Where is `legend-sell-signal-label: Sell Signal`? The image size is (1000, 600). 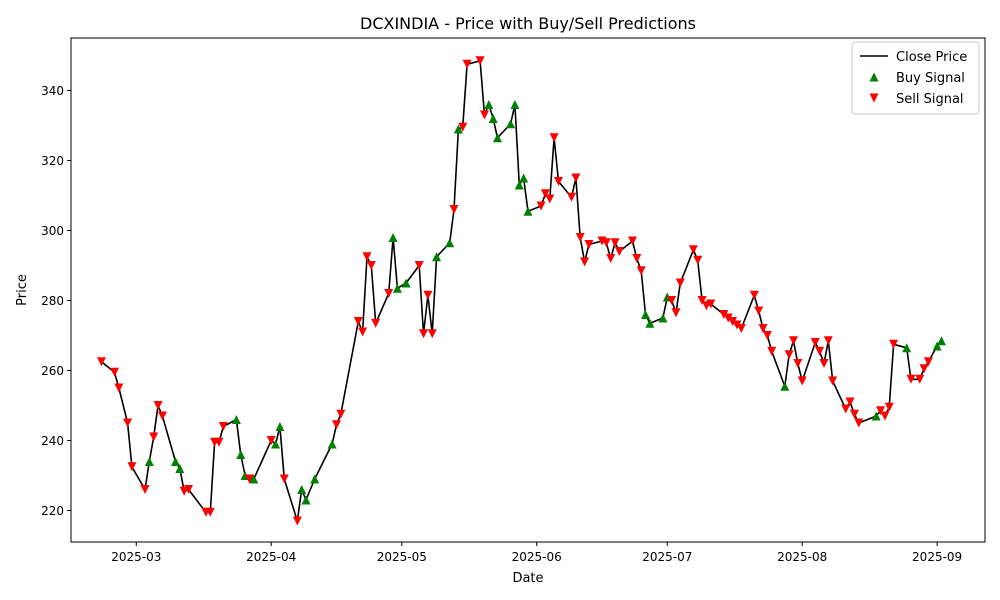
legend-sell-signal-label: Sell Signal is located at coordinates (930, 99).